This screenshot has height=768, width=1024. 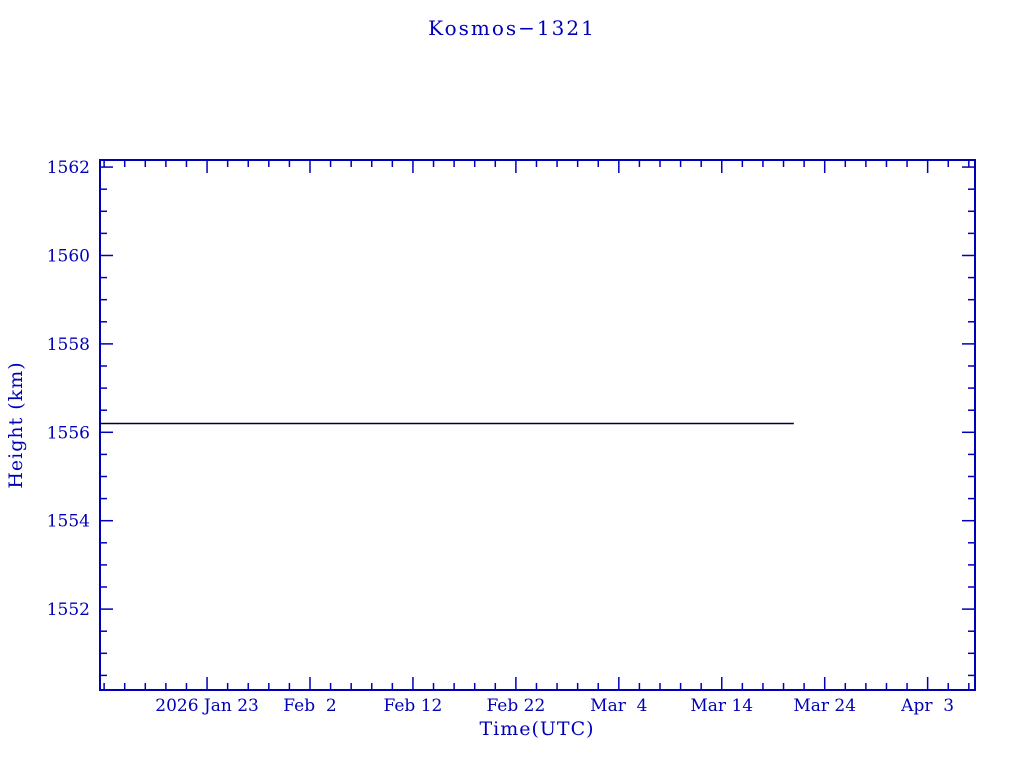 What do you see at coordinates (413, 706) in the screenshot?
I see `tick-label: Feb 12` at bounding box center [413, 706].